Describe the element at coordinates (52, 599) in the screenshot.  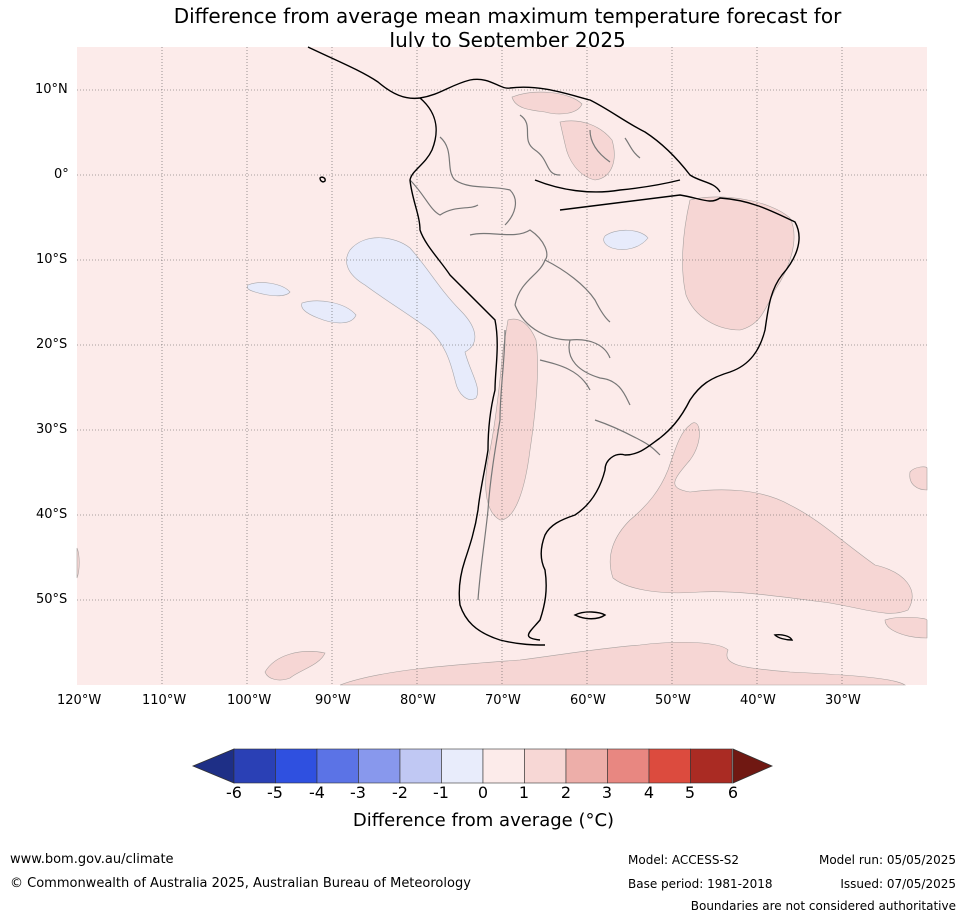
I see `lat-label-50s: 50°S` at that location.